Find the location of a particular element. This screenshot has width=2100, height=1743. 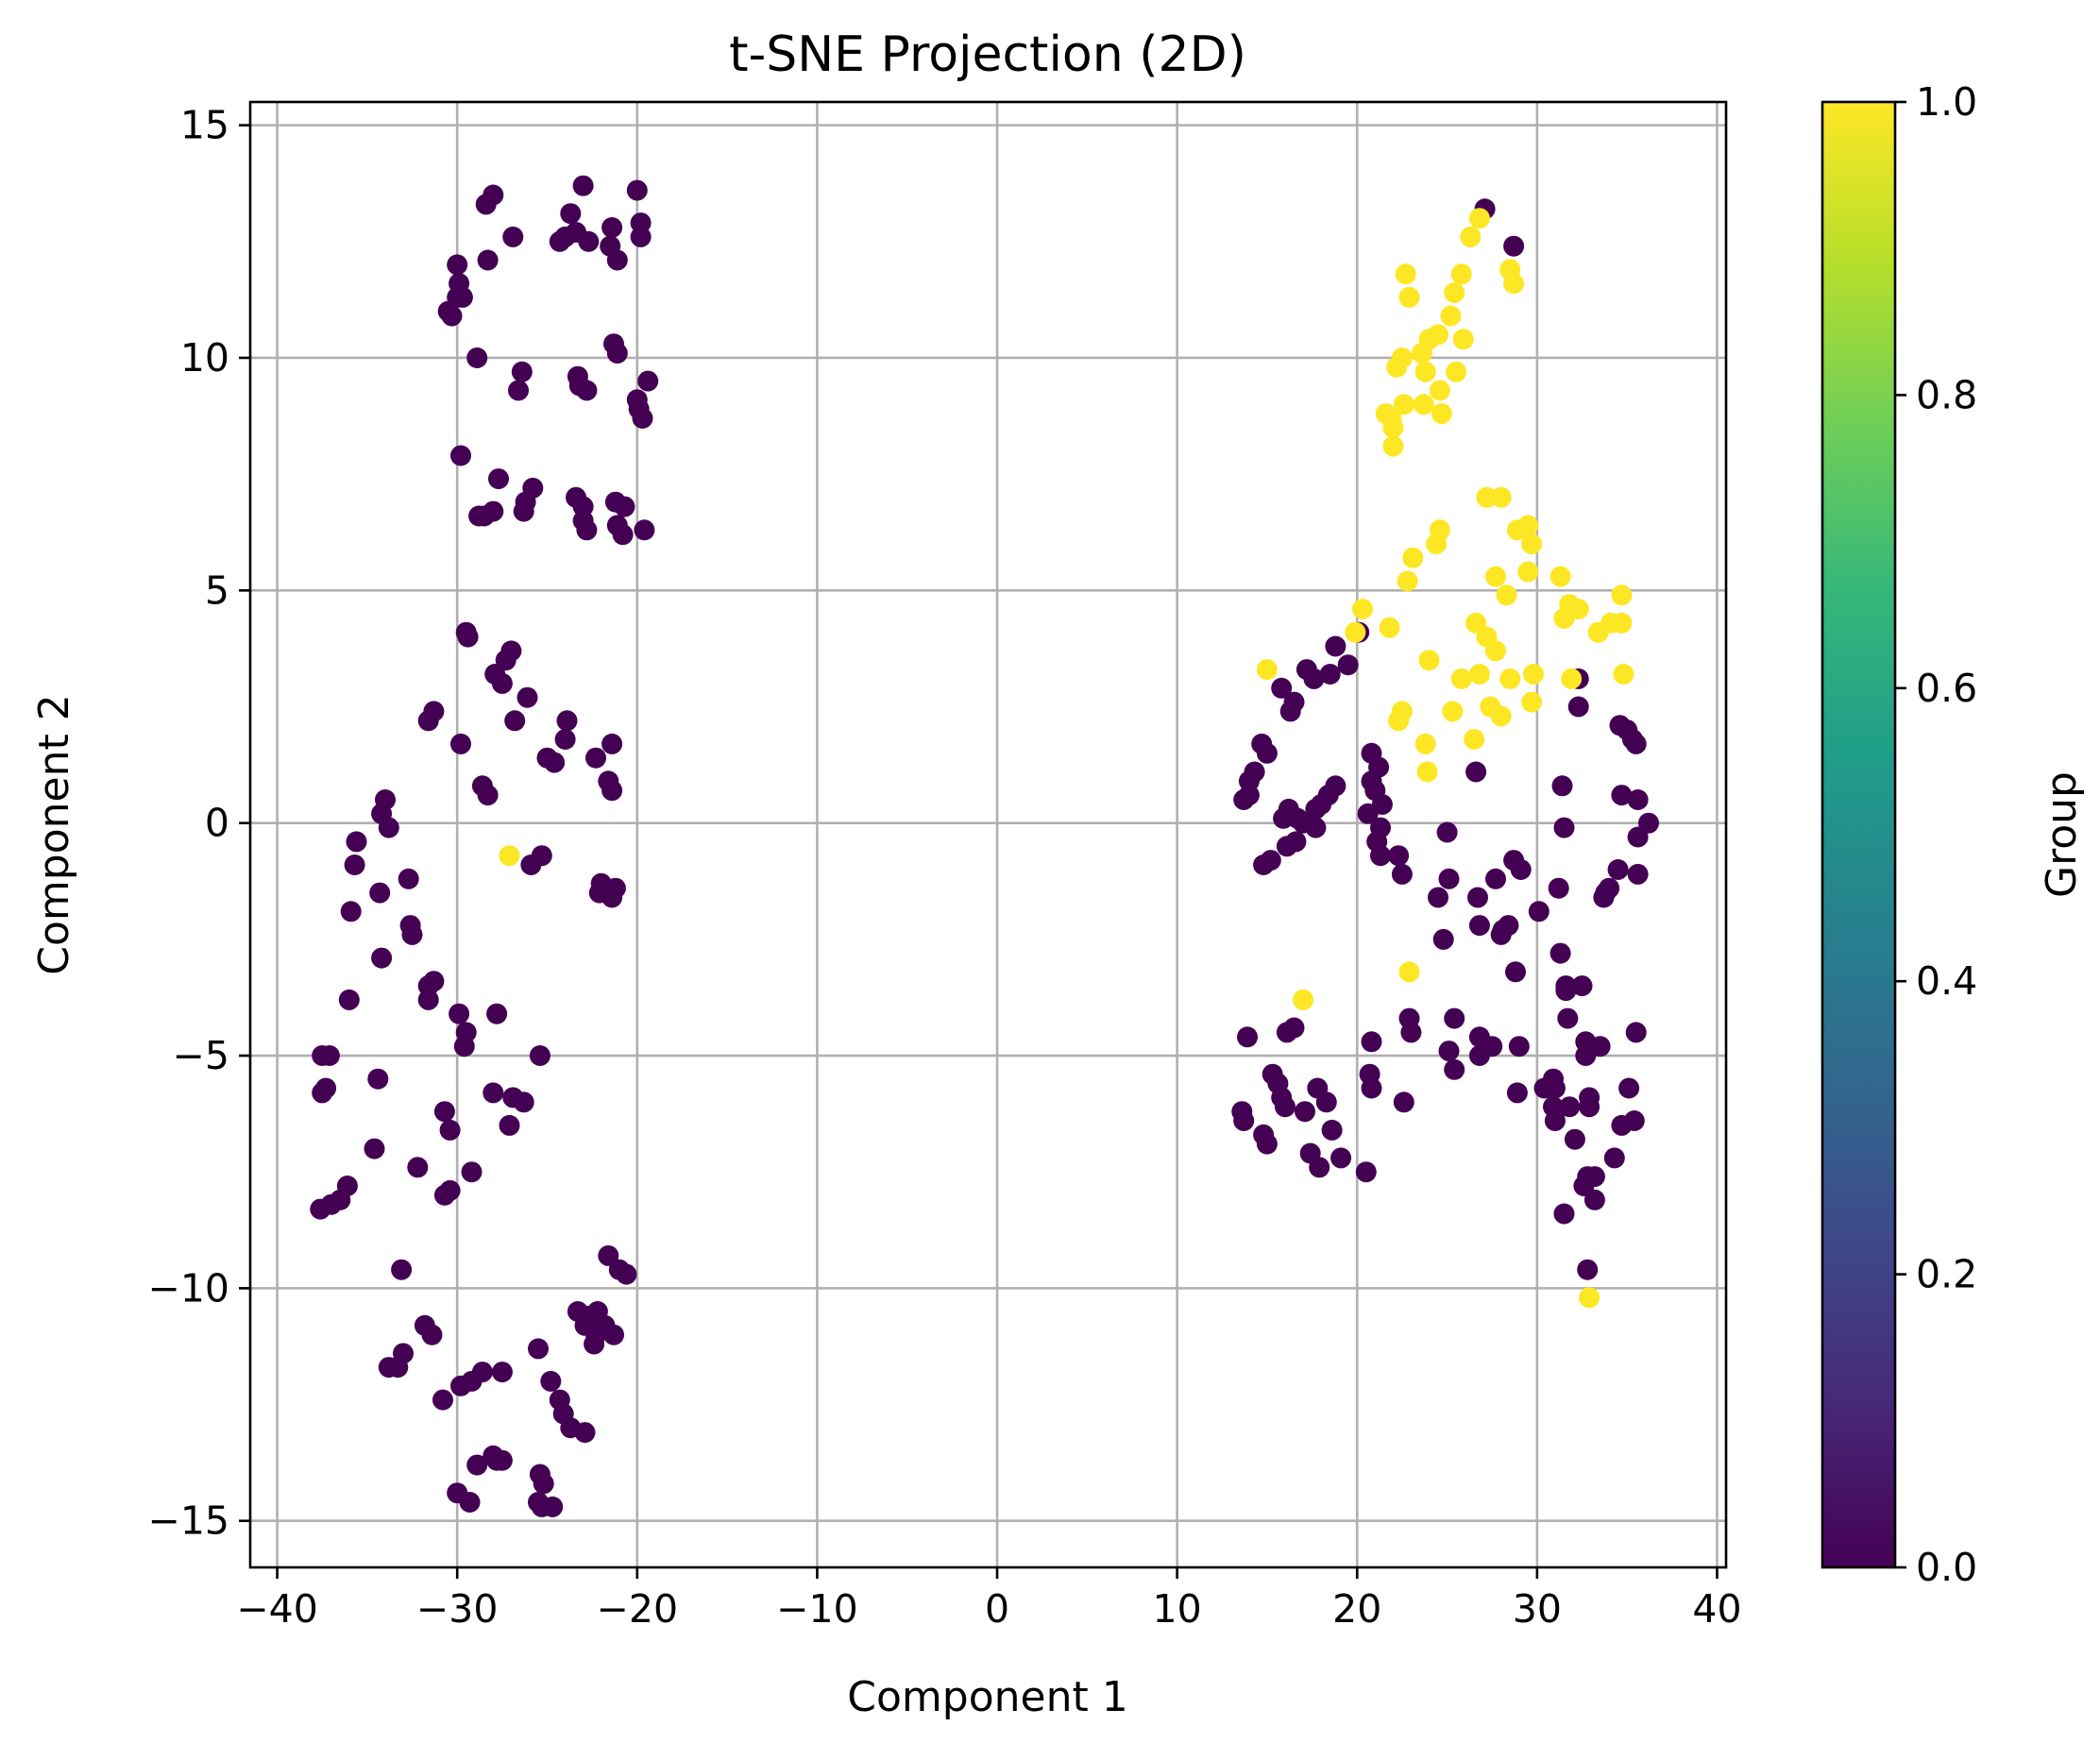

y-tick-label: 0 is located at coordinates (217, 824).